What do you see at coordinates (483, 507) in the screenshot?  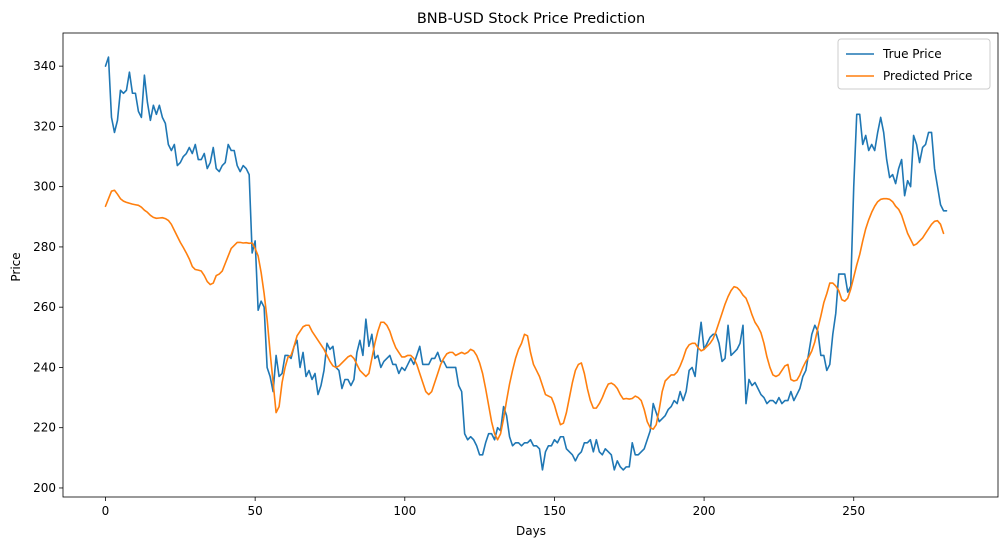 I see `x-axis-ticks: 0 50 100 150 200 250` at bounding box center [483, 507].